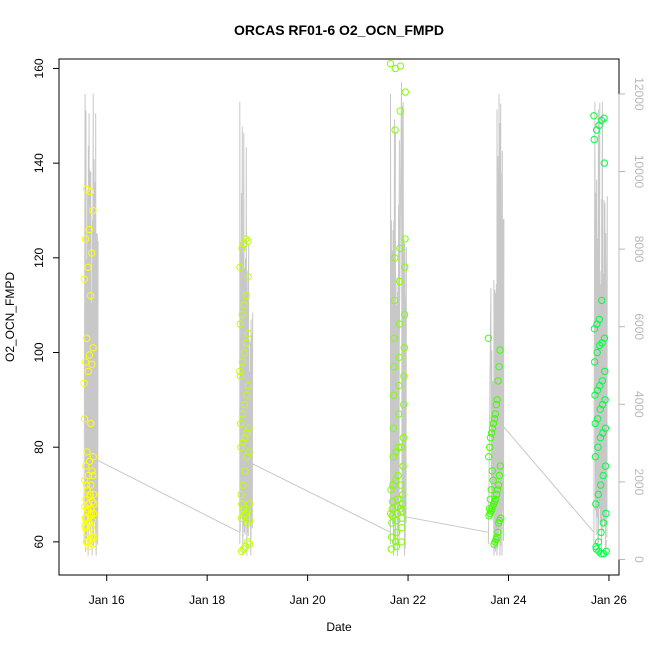 The height and width of the screenshot is (650, 650). Describe the element at coordinates (39, 542) in the screenshot. I see `y-tick-label: 60` at that location.